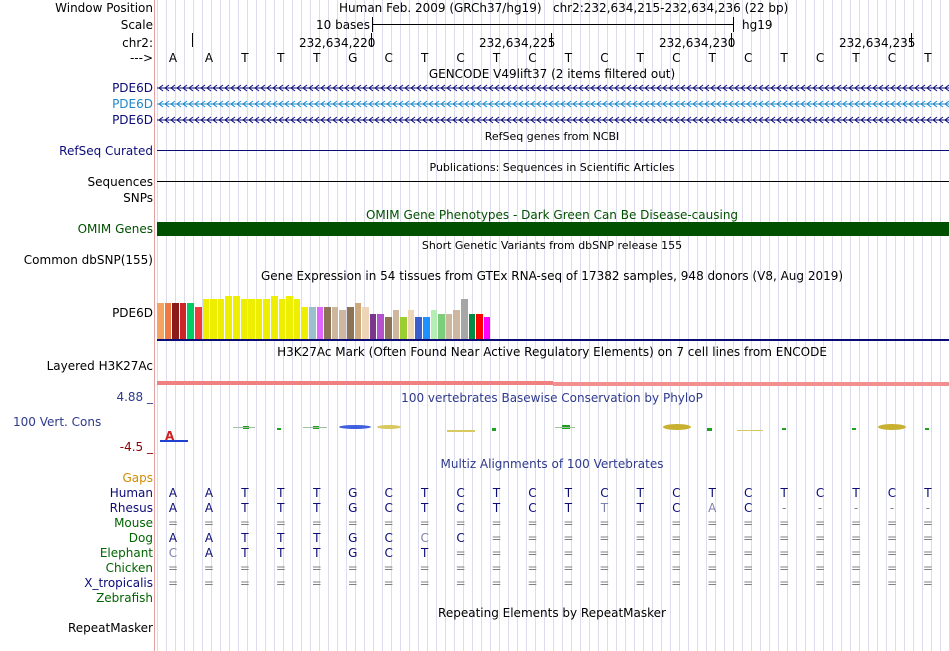  What do you see at coordinates (138, 198) in the screenshot?
I see `snps-label: SNPs` at bounding box center [138, 198].